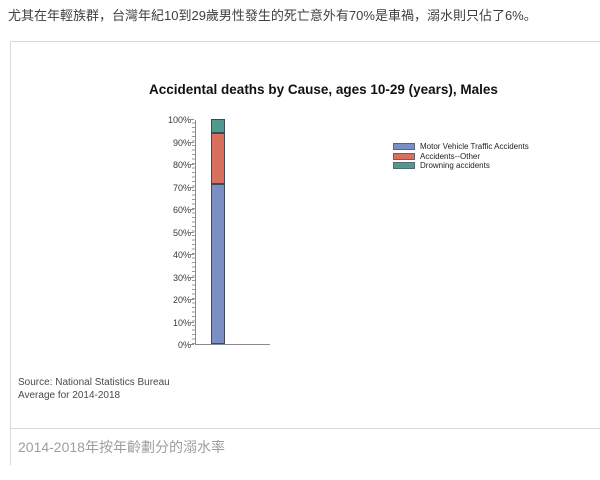  Describe the element at coordinates (181, 300) in the screenshot. I see `y-tick-label: 20%` at that location.